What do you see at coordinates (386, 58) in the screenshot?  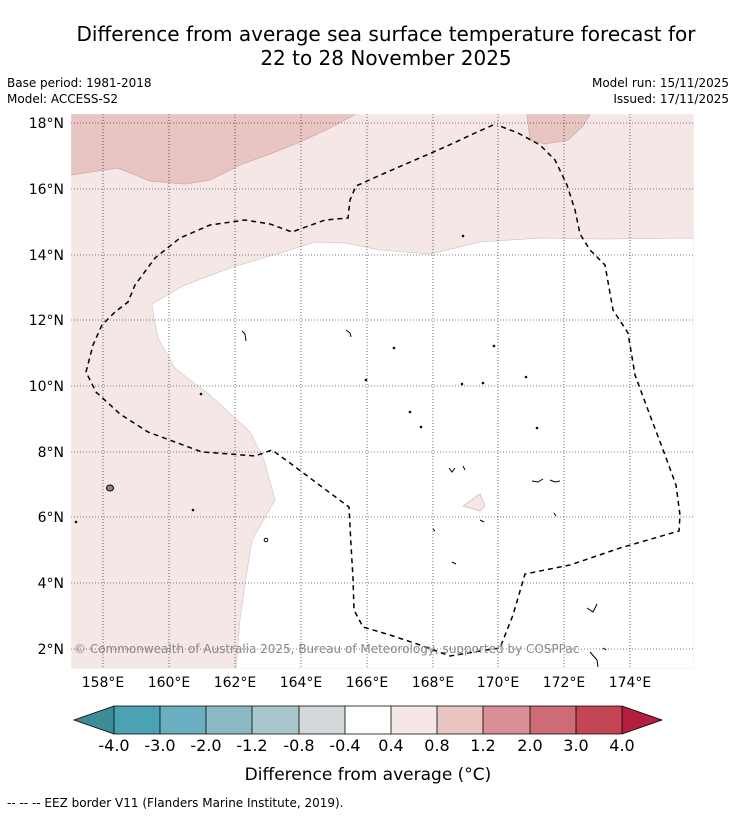 I see `title-line-2: 22 to 28 November 2025` at bounding box center [386, 58].